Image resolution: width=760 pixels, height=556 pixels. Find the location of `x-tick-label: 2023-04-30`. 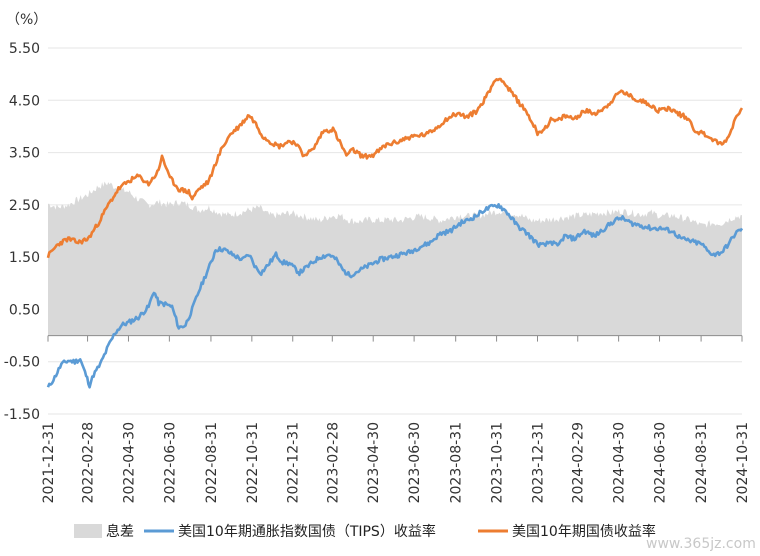

x-tick-label: 2023-04-30 is located at coordinates (374, 462).